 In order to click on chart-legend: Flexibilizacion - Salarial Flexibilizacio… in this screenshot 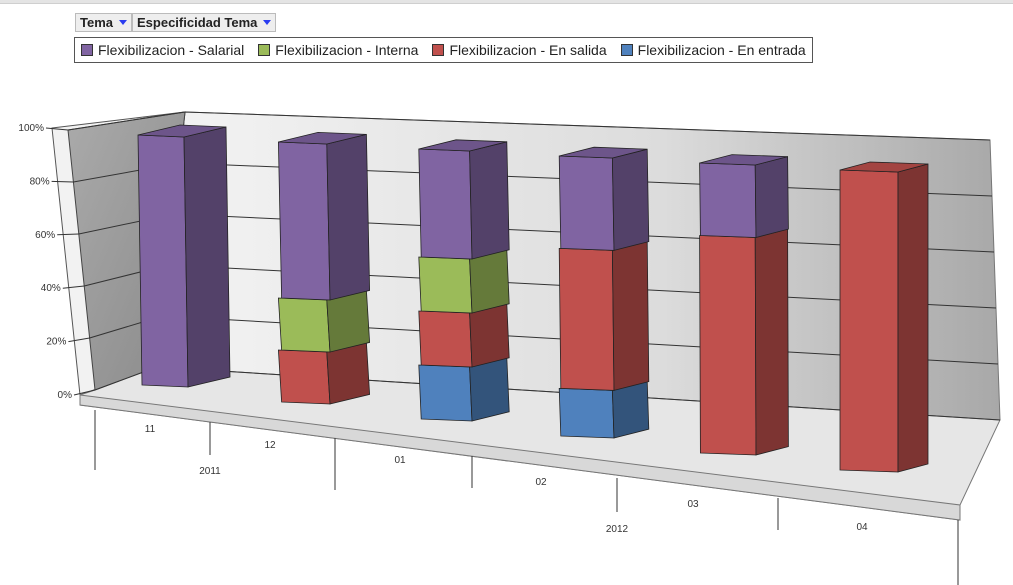, I will do `click(443, 50)`.